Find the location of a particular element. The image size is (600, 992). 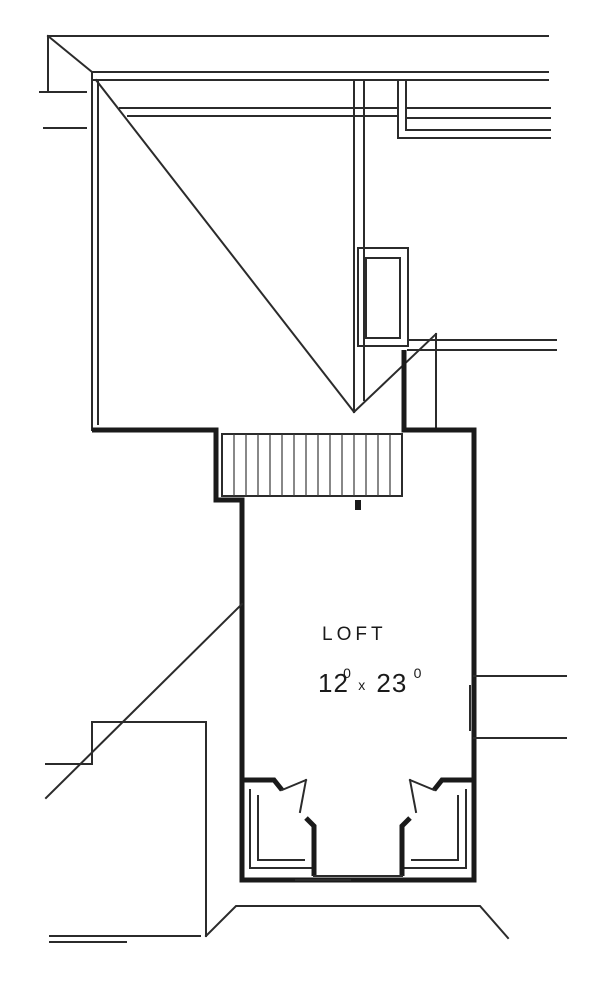

lower-roof-bottom is located at coordinates (357, 922).